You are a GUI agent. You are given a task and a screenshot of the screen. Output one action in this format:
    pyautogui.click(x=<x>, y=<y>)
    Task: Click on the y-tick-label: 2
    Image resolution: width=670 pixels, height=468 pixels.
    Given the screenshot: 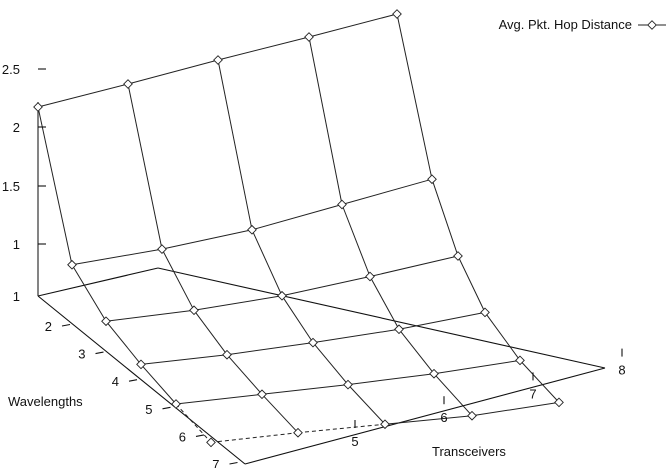 What is the action you would take?
    pyautogui.click(x=48, y=326)
    